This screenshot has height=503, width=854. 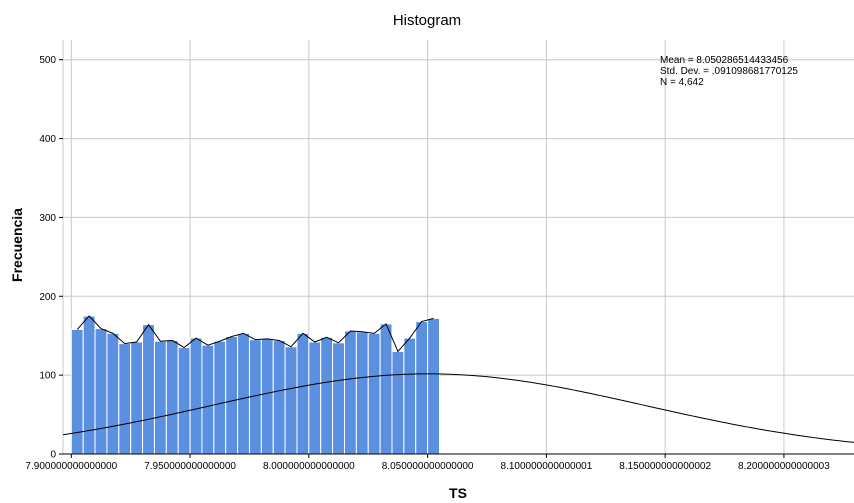 I want to click on x-tick-label: 8.050000000000000, so click(x=428, y=466).